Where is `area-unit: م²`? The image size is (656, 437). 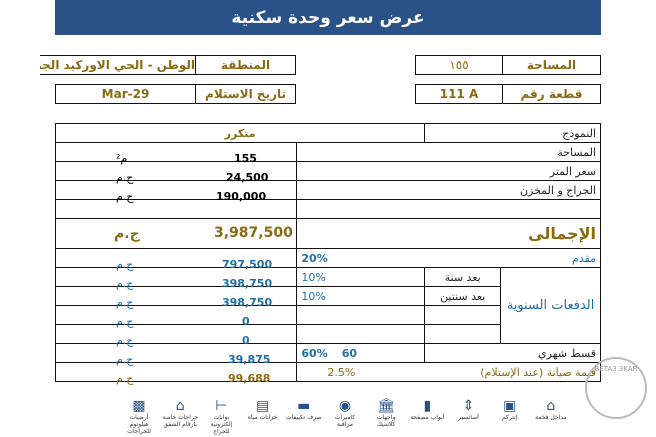 area-unit: م² is located at coordinates (122, 158).